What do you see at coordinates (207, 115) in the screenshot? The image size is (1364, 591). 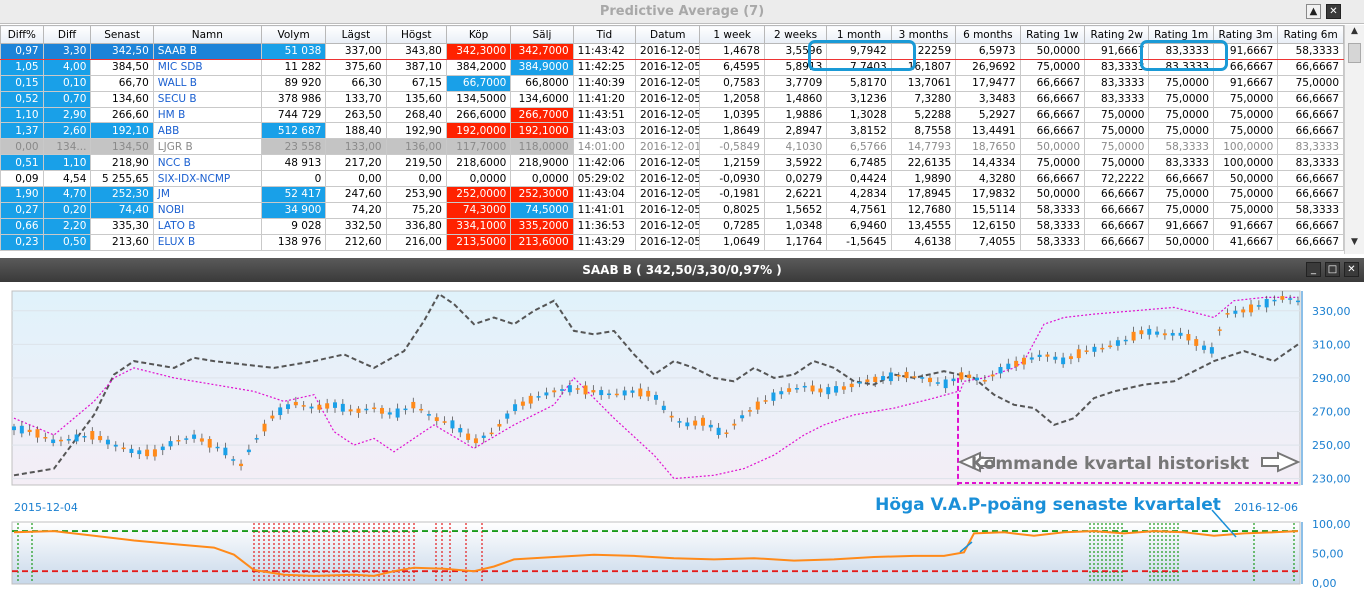 I see `table-cell: HM B` at bounding box center [207, 115].